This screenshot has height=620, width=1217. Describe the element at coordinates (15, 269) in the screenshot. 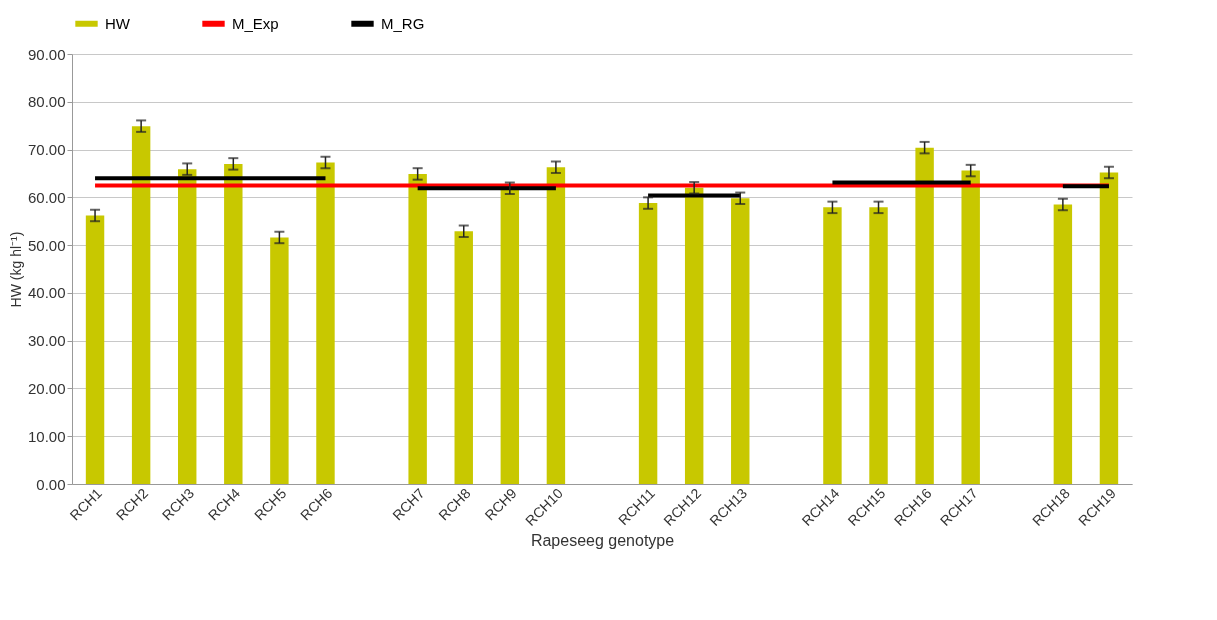

I see `y-axis-title: HW (kg hl⁻¹)` at that location.